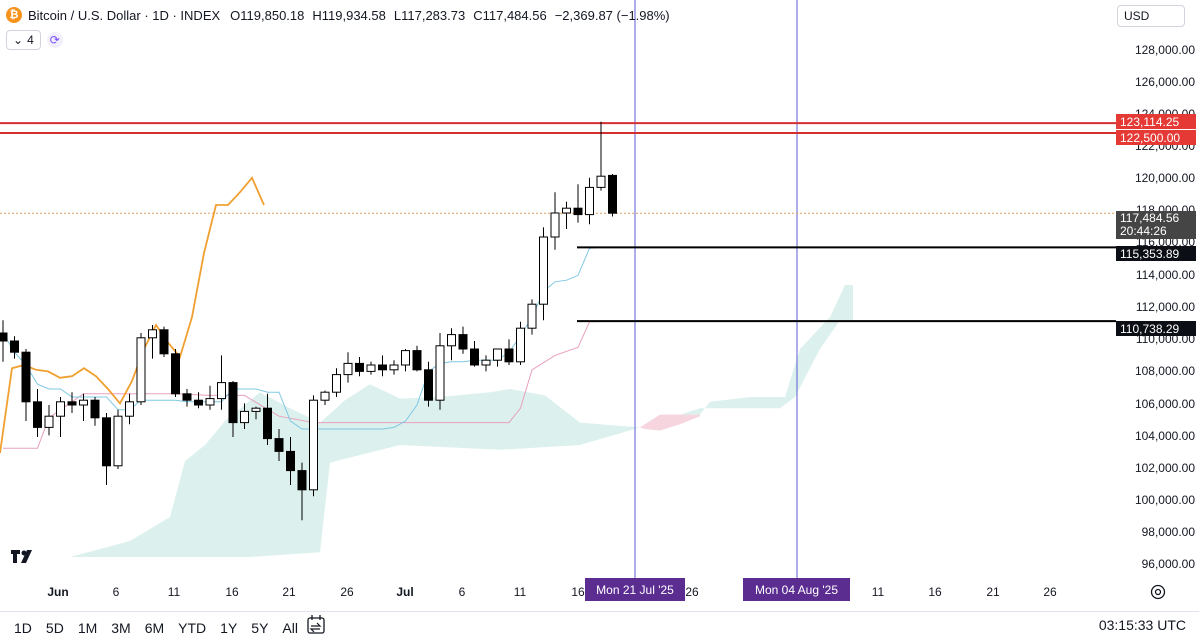  I want to click on price-tick-label: 96,000.00, so click(1168, 564).